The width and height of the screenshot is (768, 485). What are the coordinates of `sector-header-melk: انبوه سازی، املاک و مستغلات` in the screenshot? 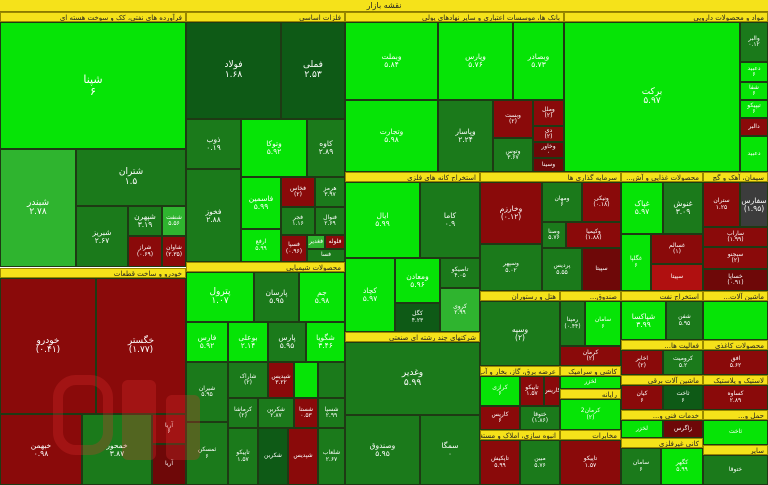 It's located at (520, 435).